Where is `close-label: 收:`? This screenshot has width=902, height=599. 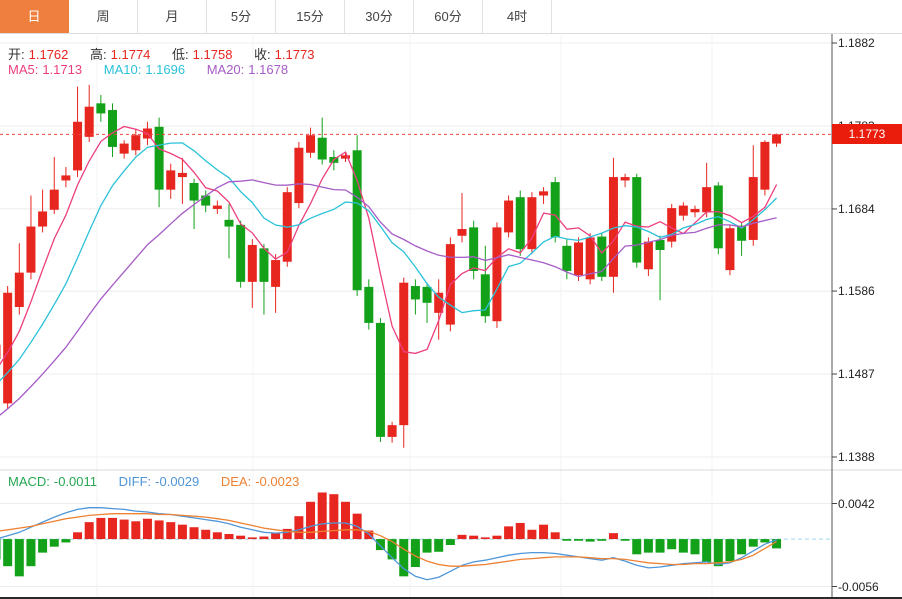
close-label: 收: is located at coordinates (262, 54).